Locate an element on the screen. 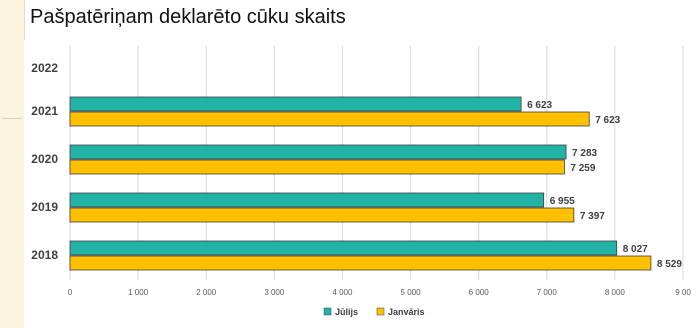 This screenshot has height=328, width=696. category-label: 2020 is located at coordinates (44, 159).